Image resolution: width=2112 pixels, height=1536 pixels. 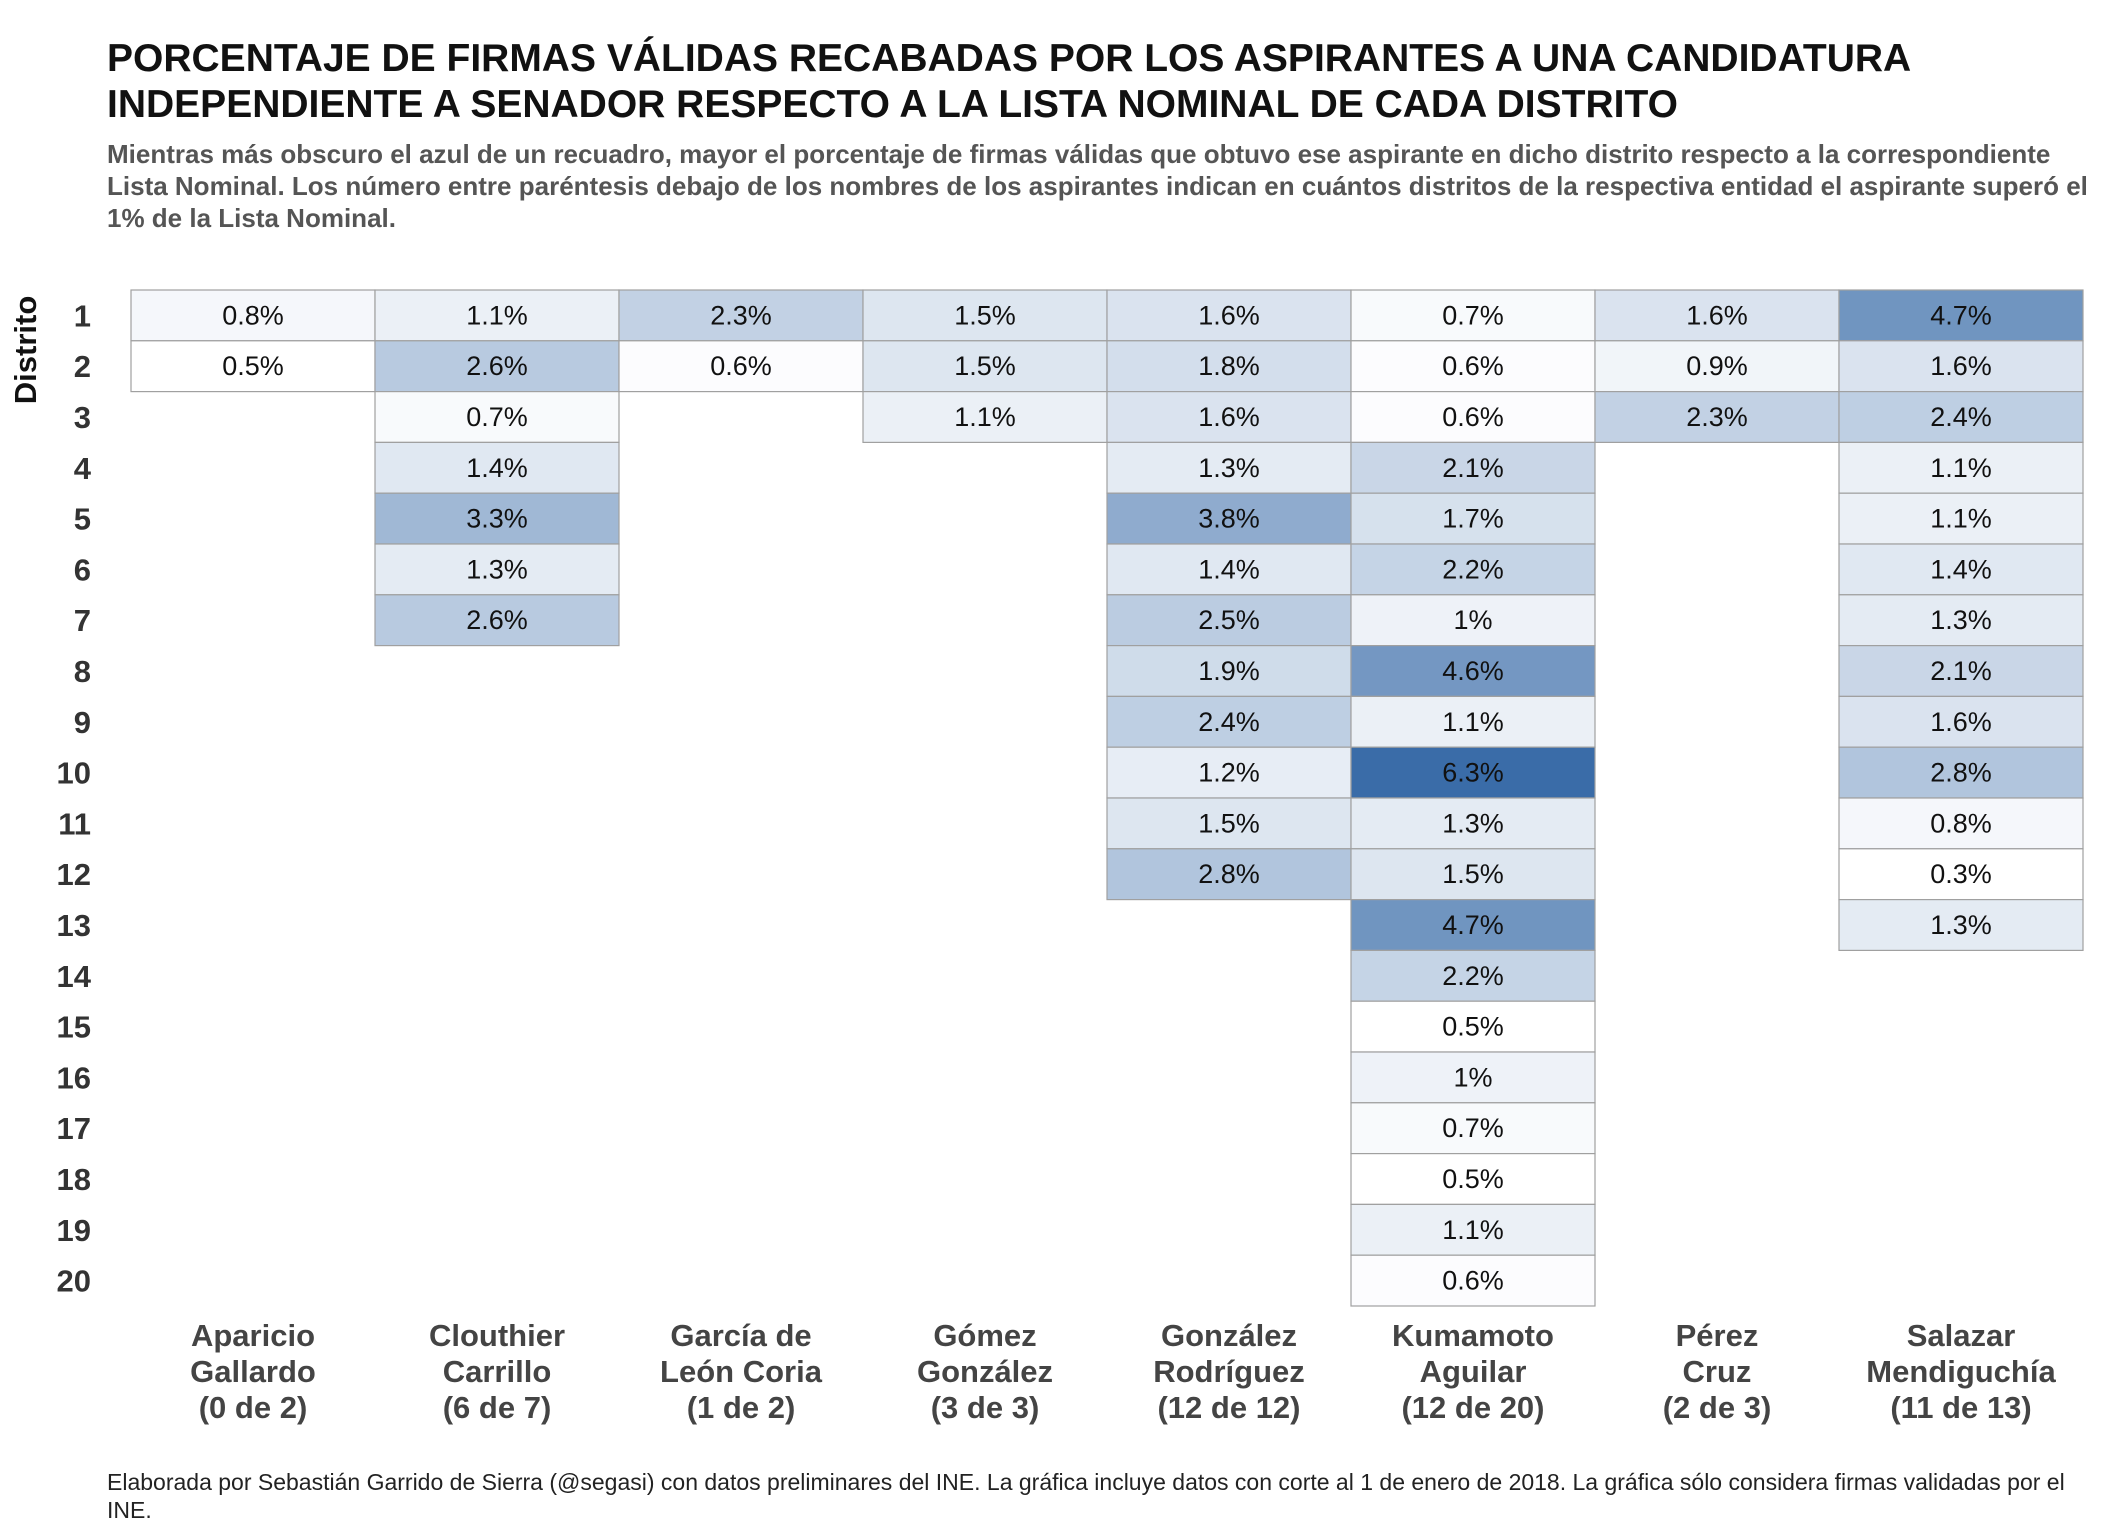 What do you see at coordinates (1717, 1407) in the screenshot?
I see `x-tick-label: (2 de 3)` at bounding box center [1717, 1407].